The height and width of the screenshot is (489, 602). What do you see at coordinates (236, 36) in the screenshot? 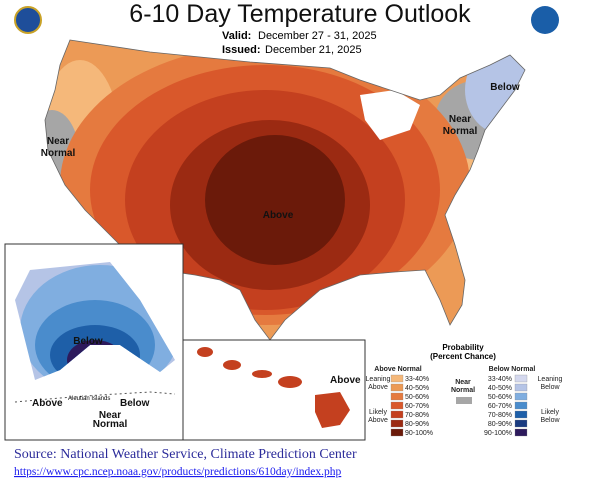
I see `valid-label: Valid:` at bounding box center [236, 36].